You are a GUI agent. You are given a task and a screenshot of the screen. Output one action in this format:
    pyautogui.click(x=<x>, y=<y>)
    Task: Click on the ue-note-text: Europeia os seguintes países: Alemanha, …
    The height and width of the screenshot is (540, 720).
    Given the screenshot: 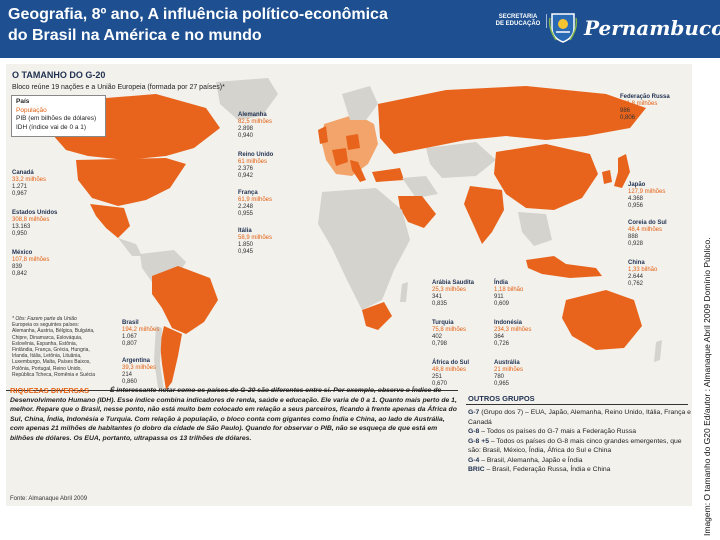 What is the action you would take?
    pyautogui.click(x=54, y=350)
    